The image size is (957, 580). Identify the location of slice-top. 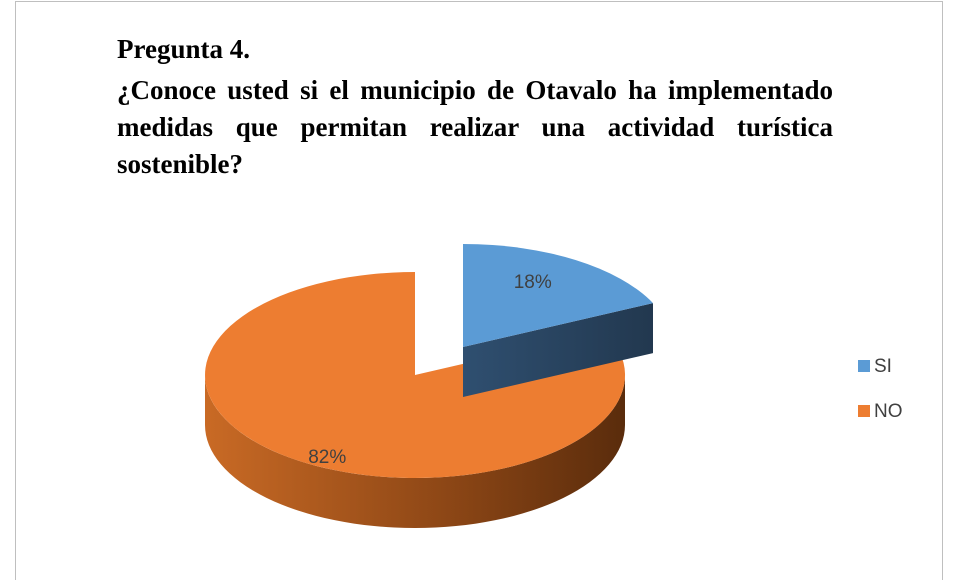
(558, 295).